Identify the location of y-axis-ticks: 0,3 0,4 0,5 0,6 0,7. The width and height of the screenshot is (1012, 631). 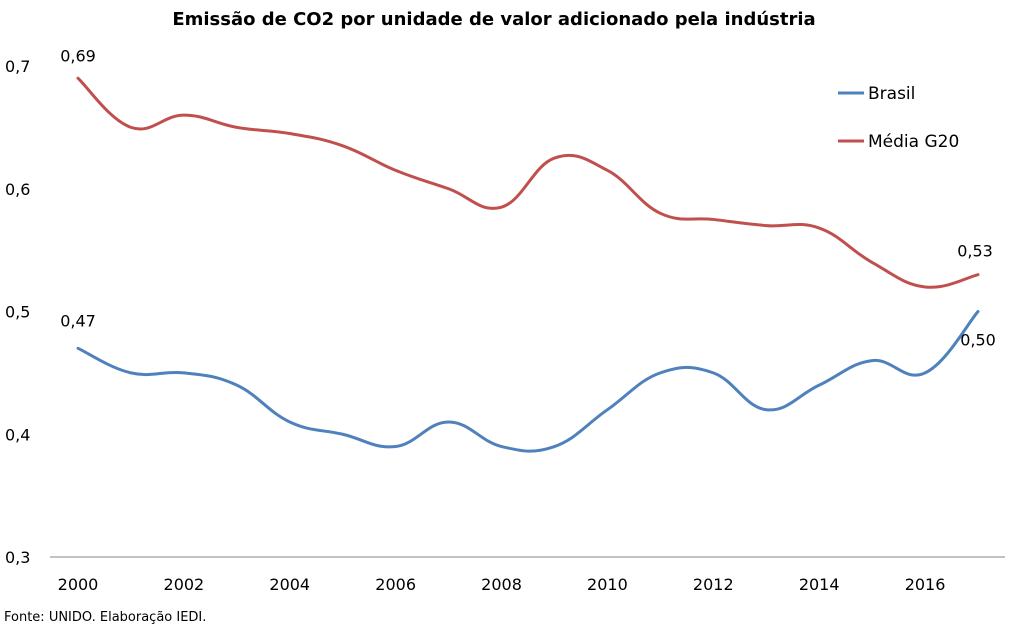
(17, 312).